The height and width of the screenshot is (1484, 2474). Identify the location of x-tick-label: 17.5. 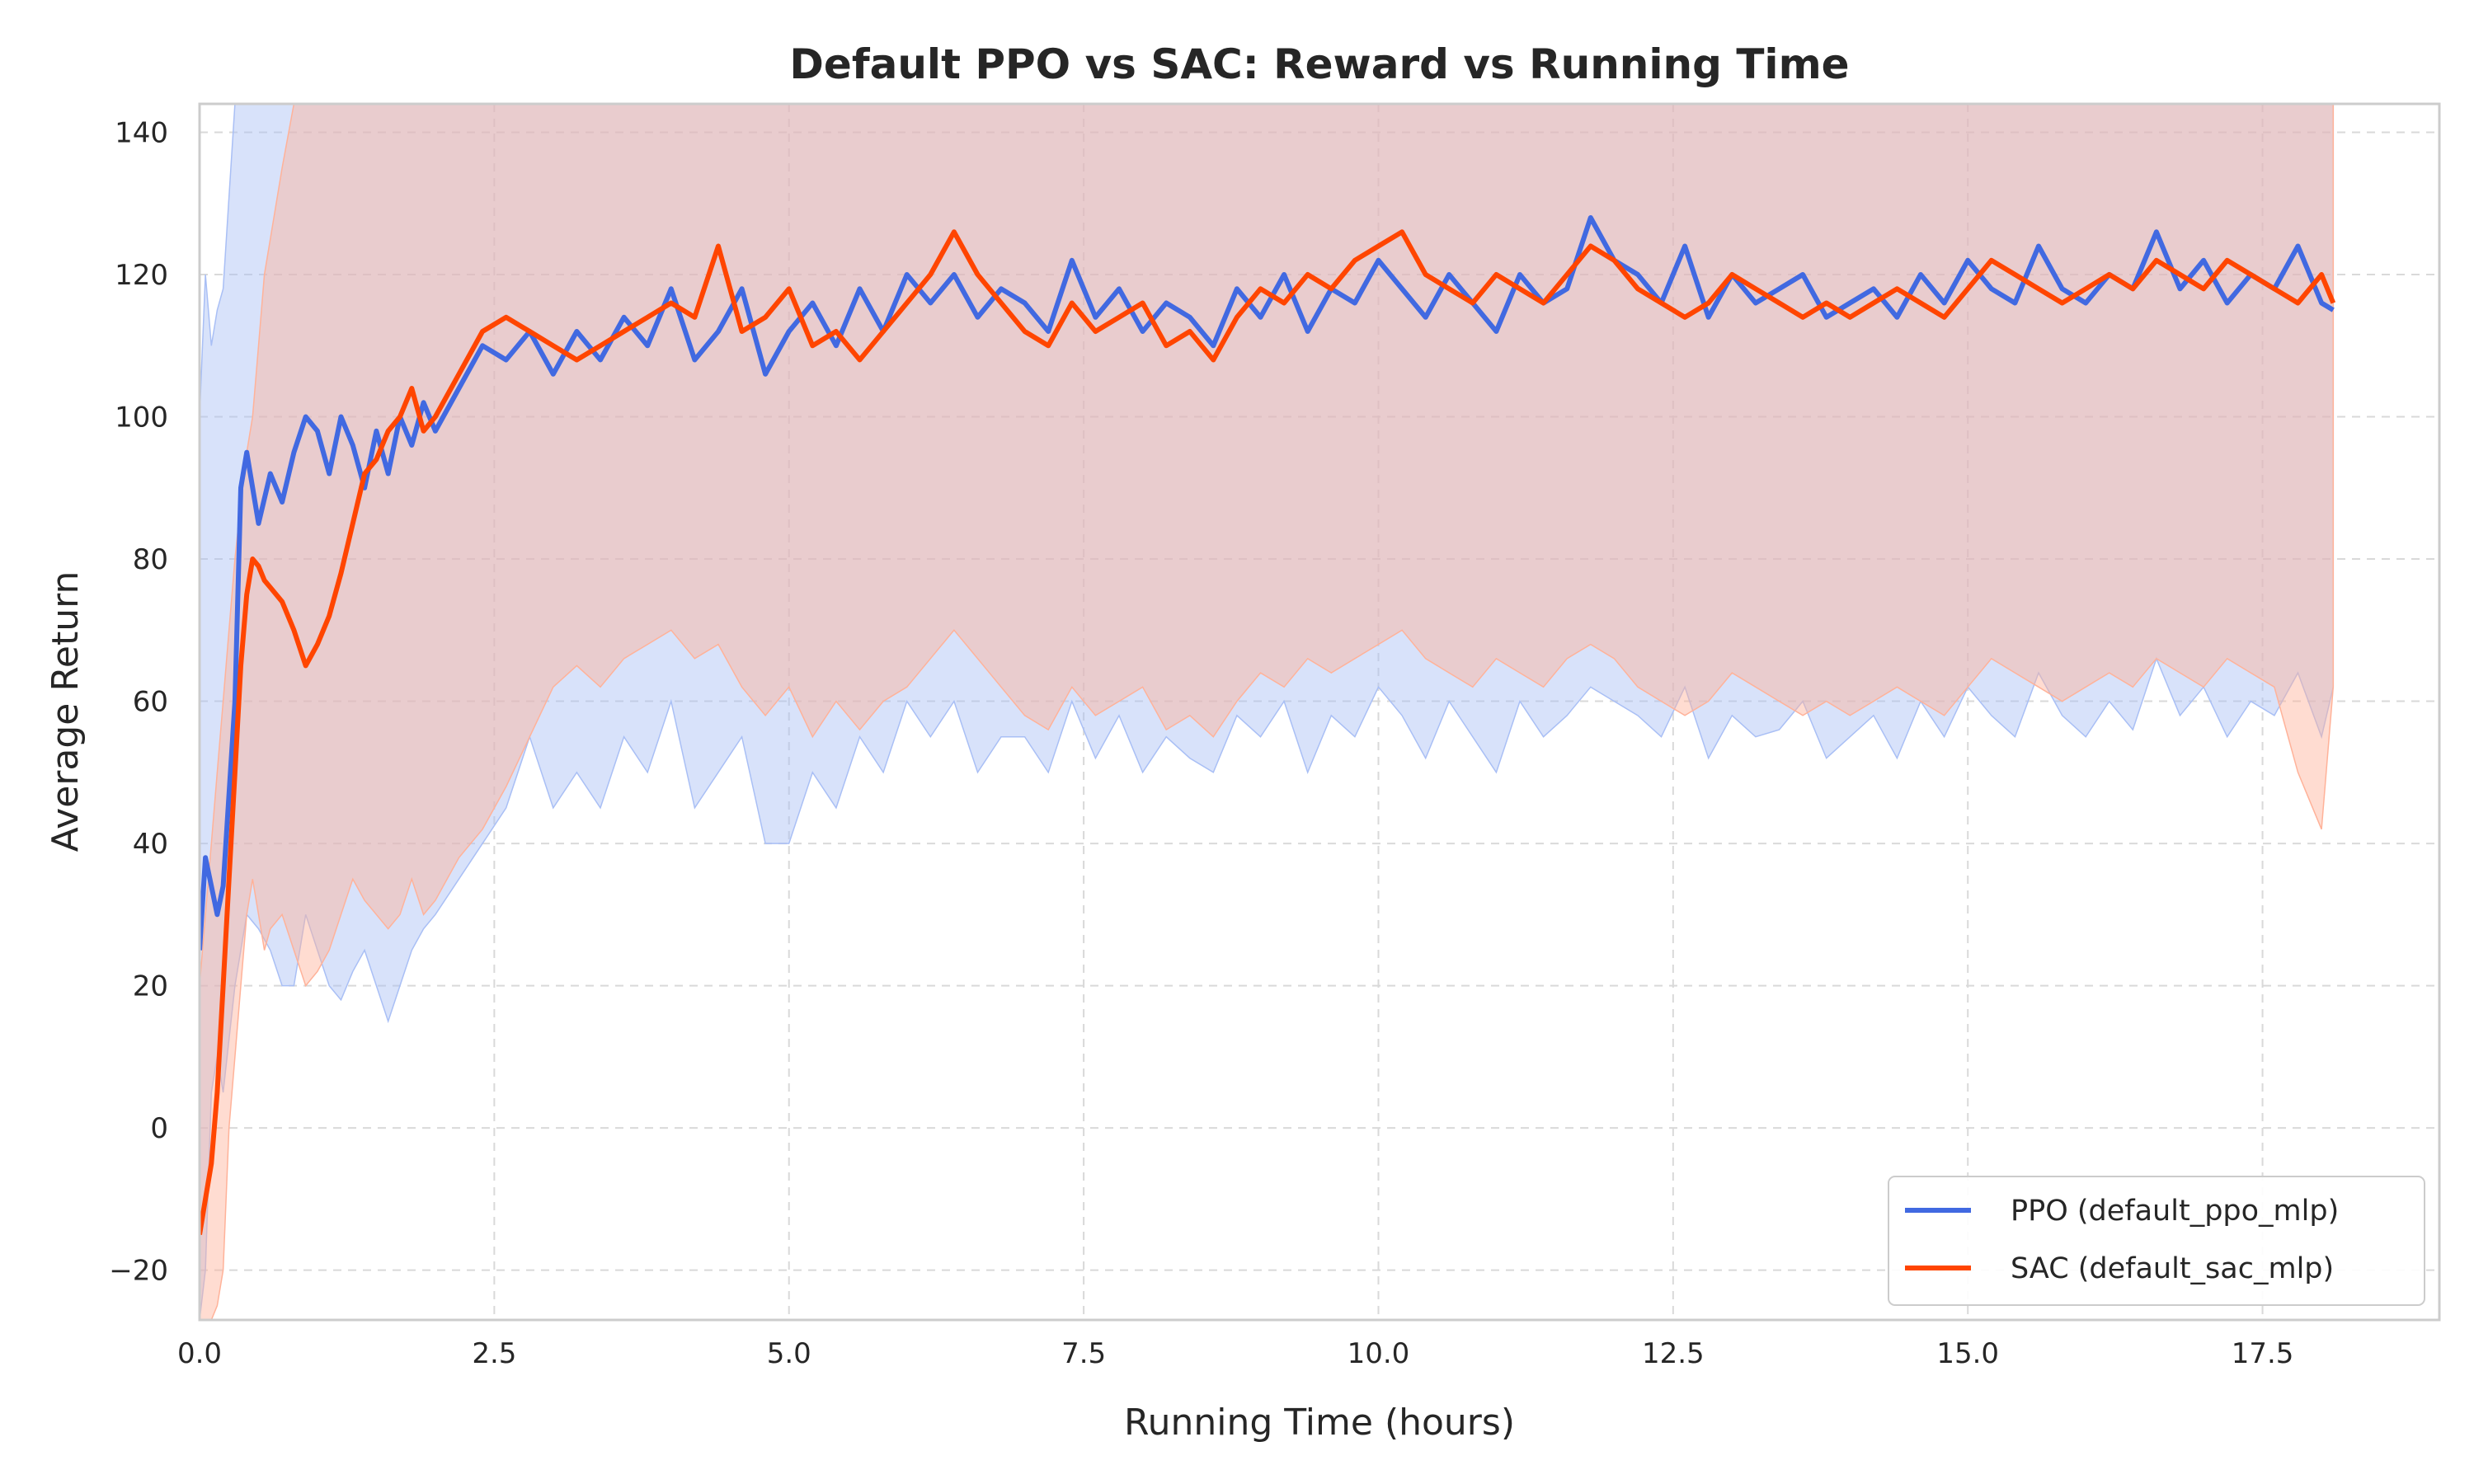
(2263, 1353).